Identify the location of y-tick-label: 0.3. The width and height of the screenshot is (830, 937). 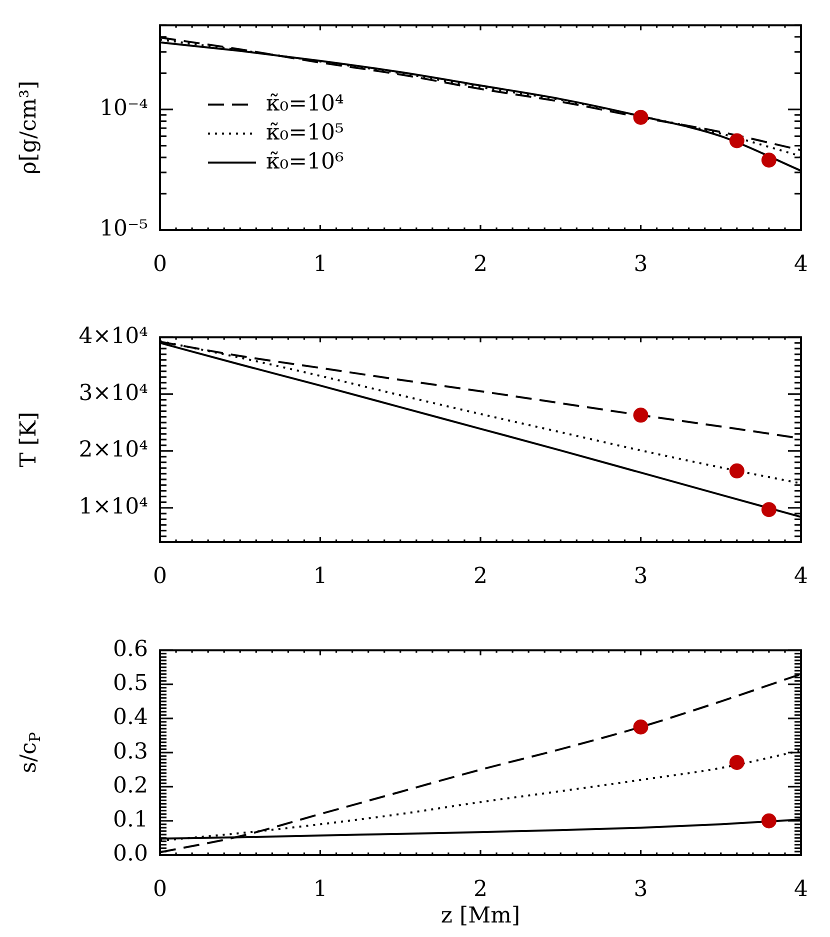
(130, 751).